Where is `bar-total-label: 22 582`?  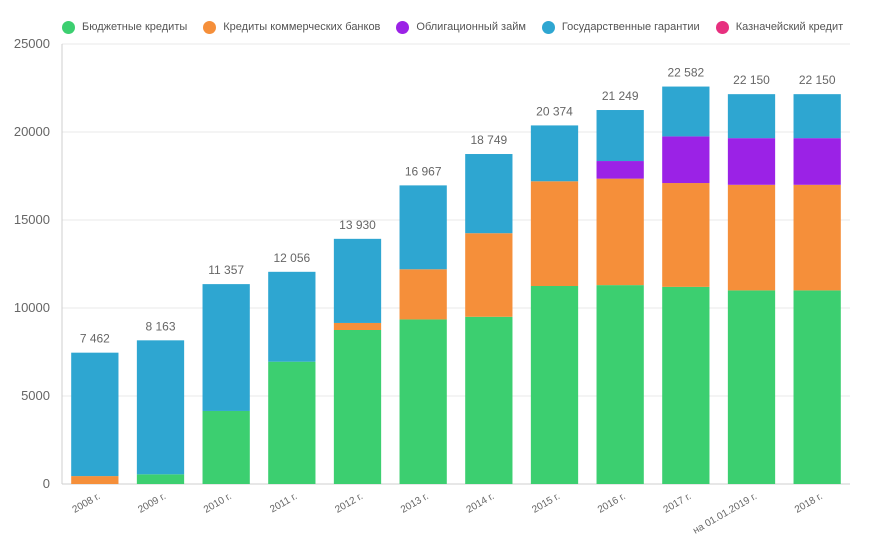
bar-total-label: 22 582 is located at coordinates (685, 73).